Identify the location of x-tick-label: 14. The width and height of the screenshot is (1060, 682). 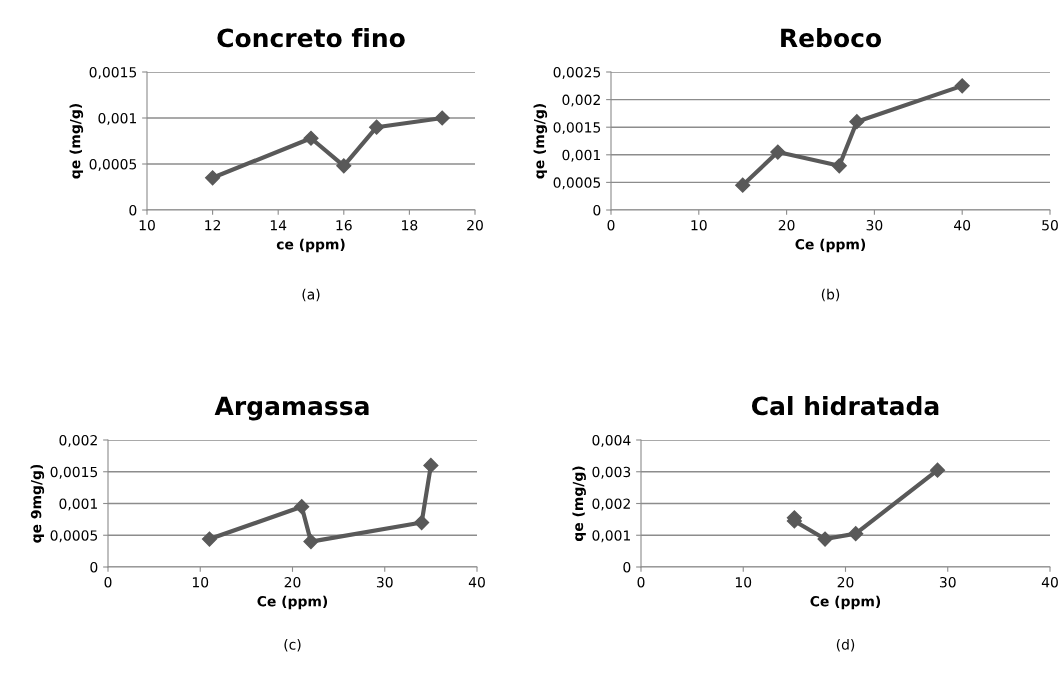
(278, 225).